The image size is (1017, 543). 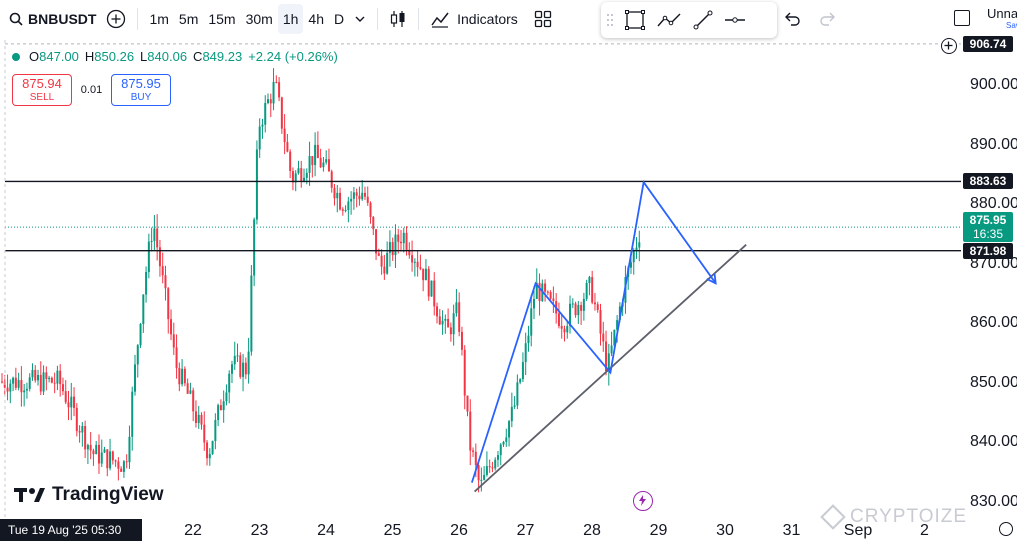 I want to click on lightning-icon, so click(x=643, y=501).